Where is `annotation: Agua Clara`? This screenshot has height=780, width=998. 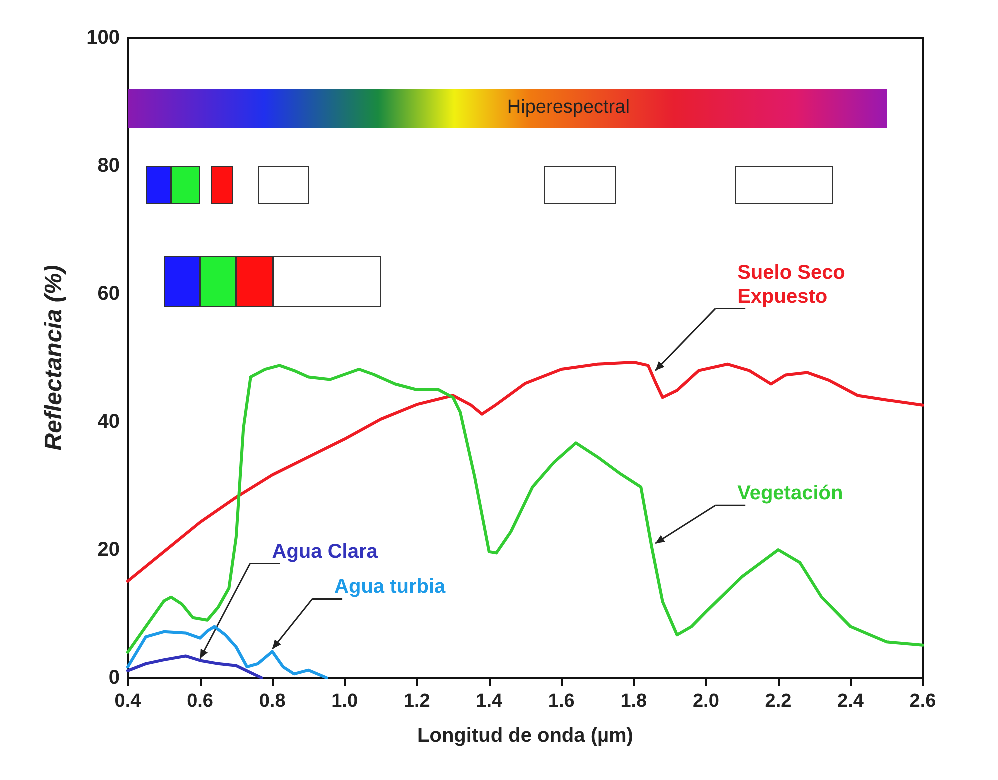 annotation: Agua Clara is located at coordinates (325, 551).